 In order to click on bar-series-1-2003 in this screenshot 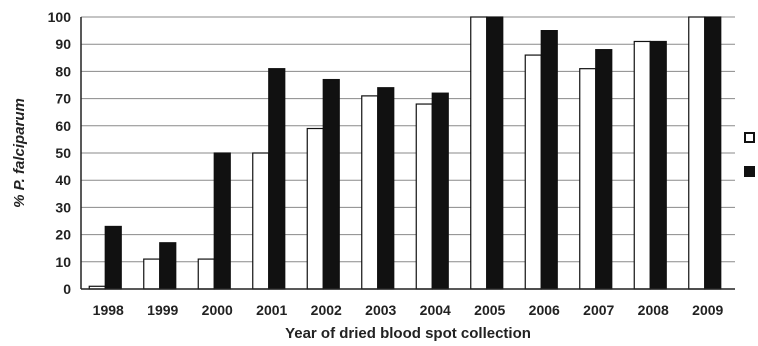, I will do `click(370, 192)`.